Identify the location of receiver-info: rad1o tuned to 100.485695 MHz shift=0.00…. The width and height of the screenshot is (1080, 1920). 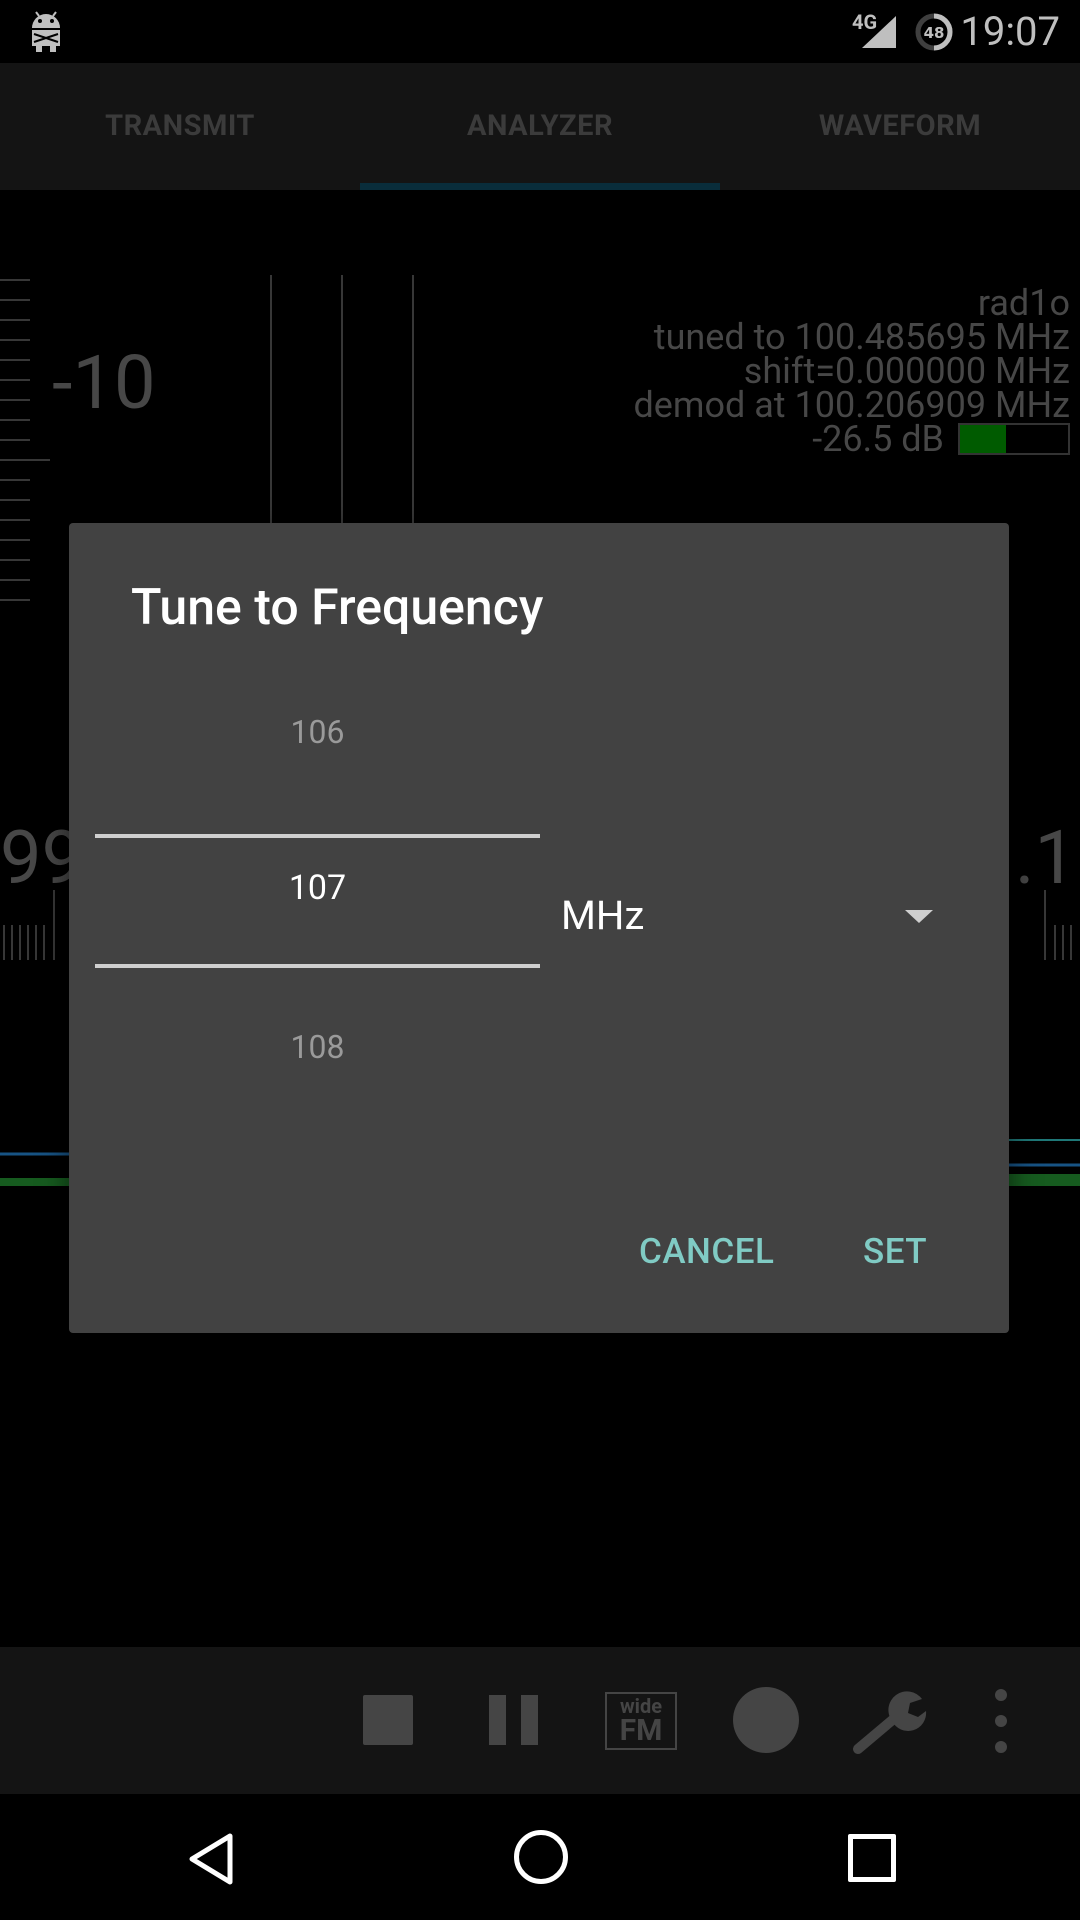
(852, 371).